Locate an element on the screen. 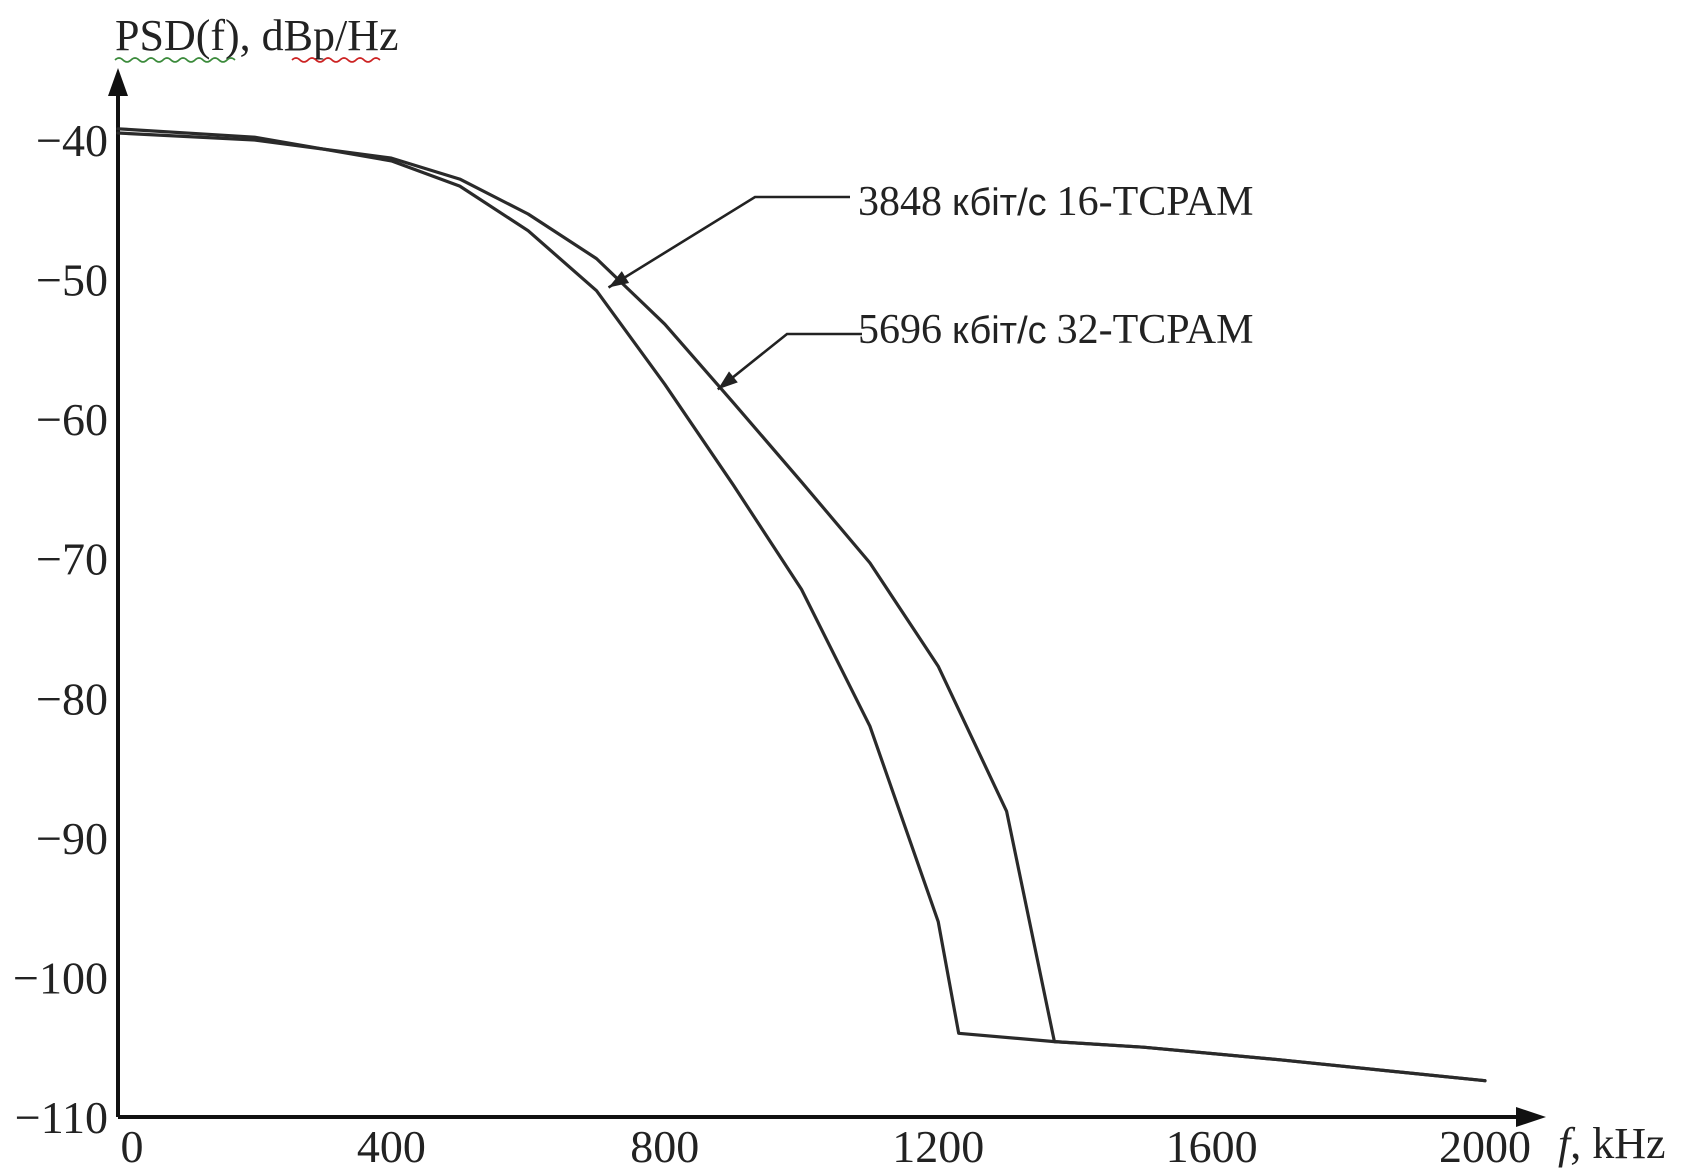 The image size is (1690, 1171). x-tick-labels: 0 400 800 1200 1600 2000 is located at coordinates (826, 1146).